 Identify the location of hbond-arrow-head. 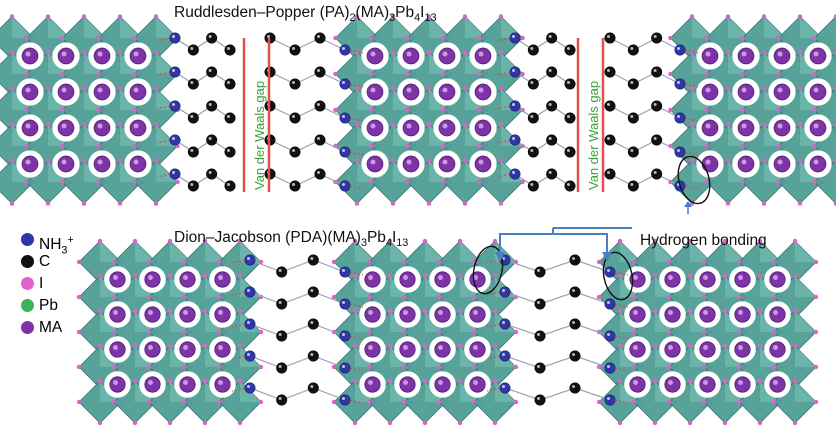
(607, 257).